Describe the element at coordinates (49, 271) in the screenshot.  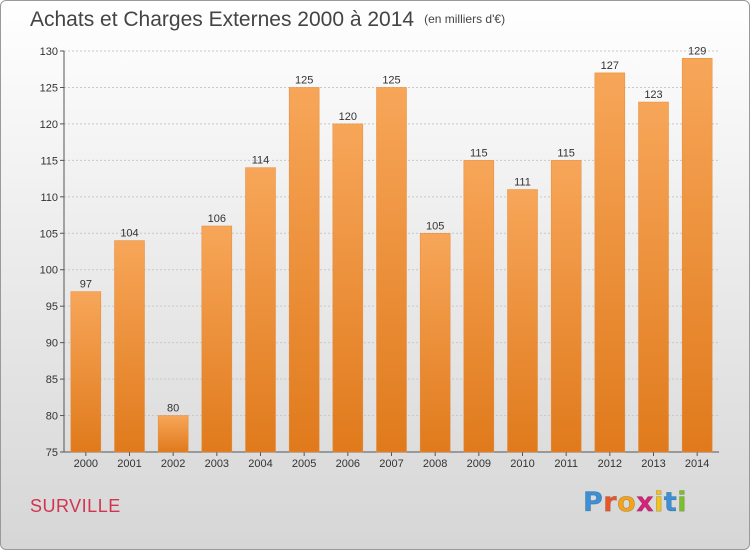
I see `y-tick-label: 100` at that location.